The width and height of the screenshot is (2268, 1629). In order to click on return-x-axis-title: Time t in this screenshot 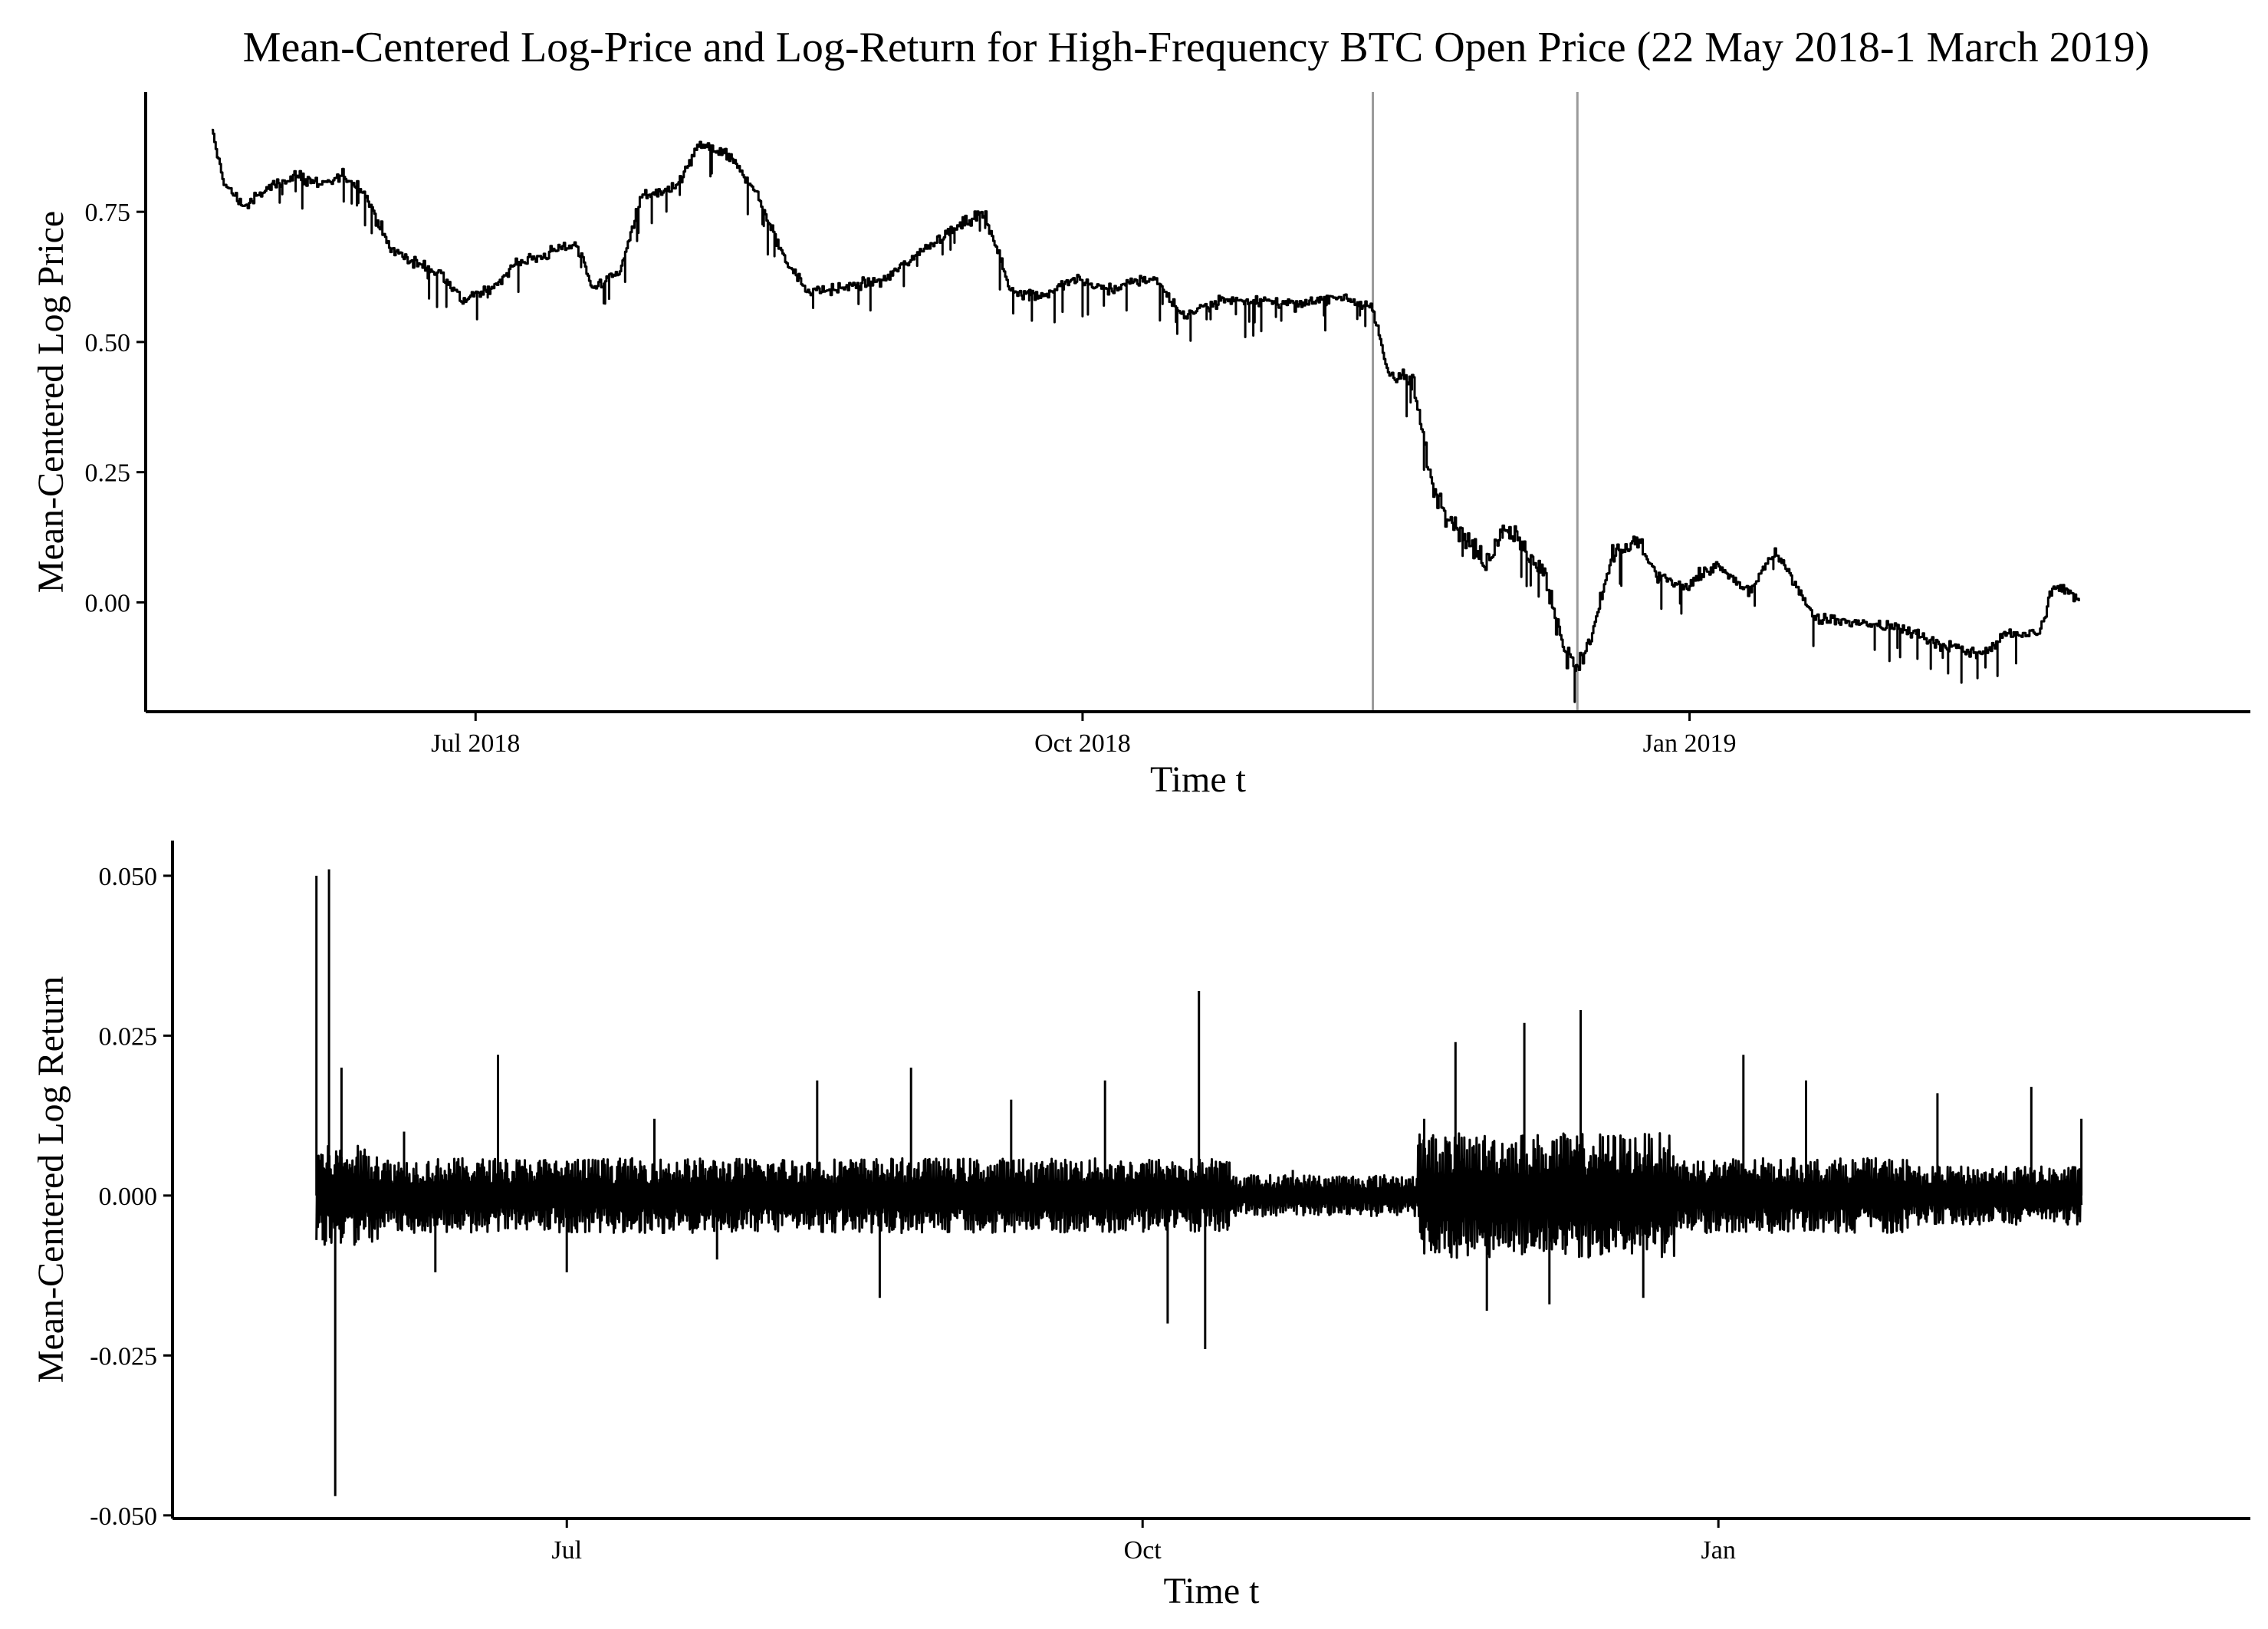, I will do `click(1212, 1591)`.